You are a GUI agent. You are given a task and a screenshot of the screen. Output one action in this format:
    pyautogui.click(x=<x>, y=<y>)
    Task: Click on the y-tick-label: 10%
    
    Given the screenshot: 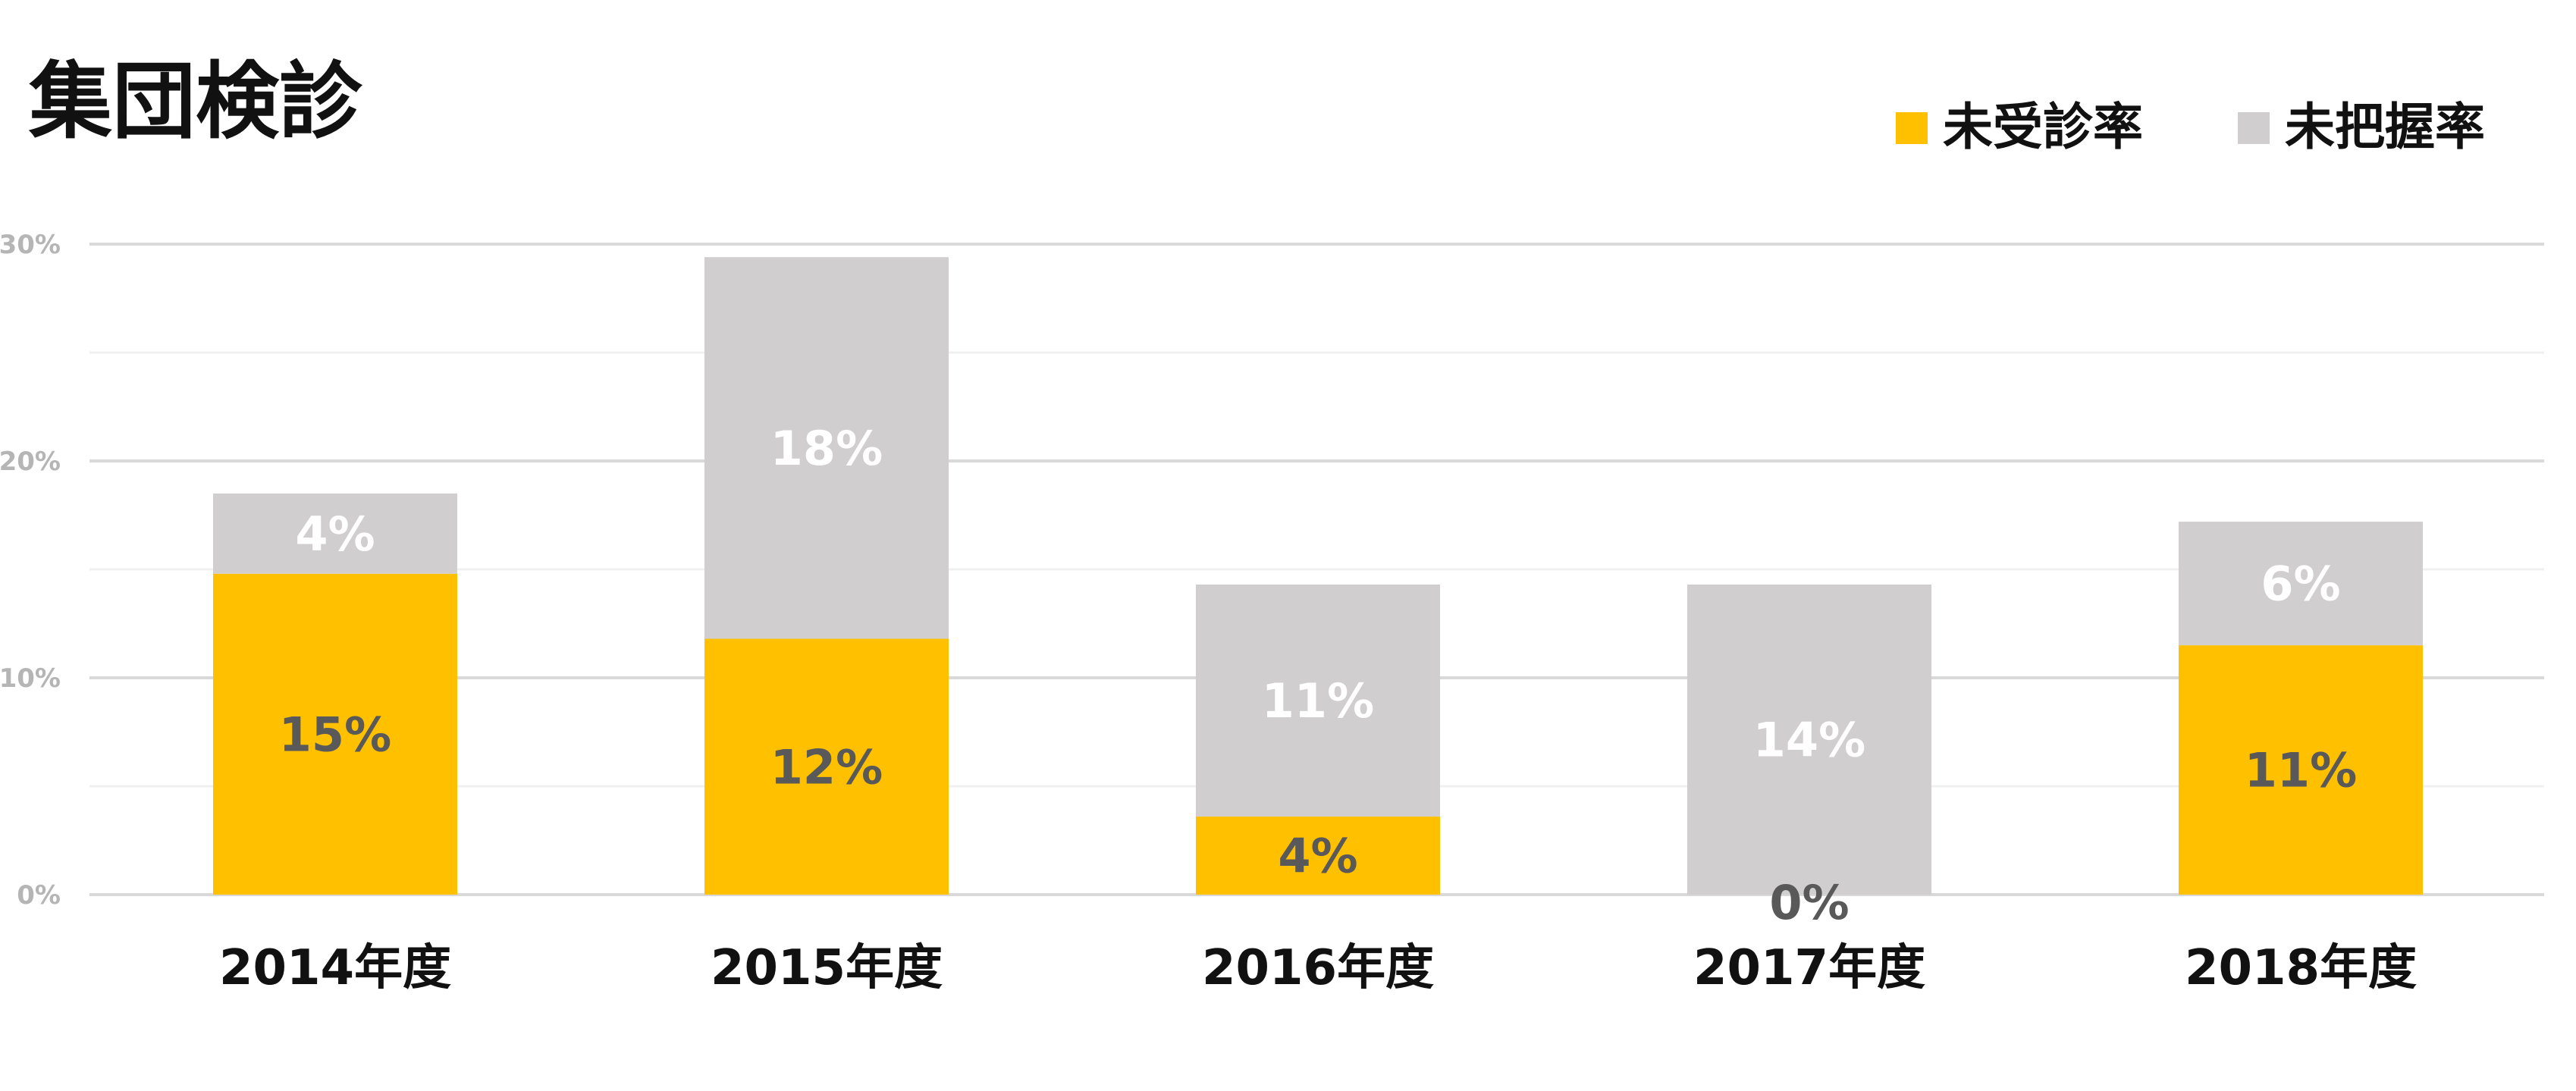 What is the action you would take?
    pyautogui.click(x=30, y=678)
    